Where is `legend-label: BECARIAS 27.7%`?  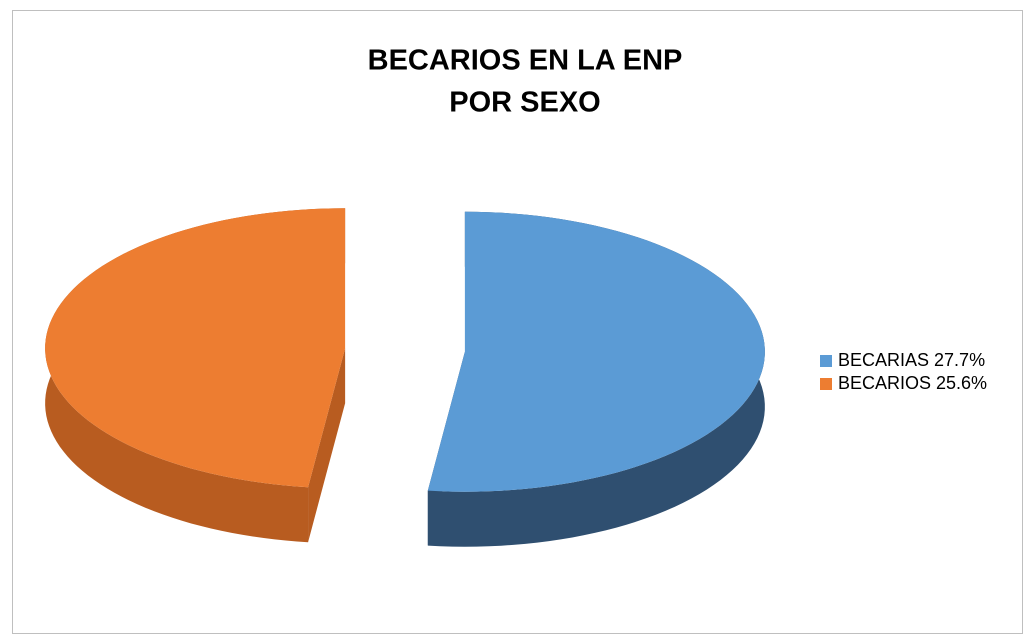 legend-label: BECARIAS 27.7% is located at coordinates (911, 360).